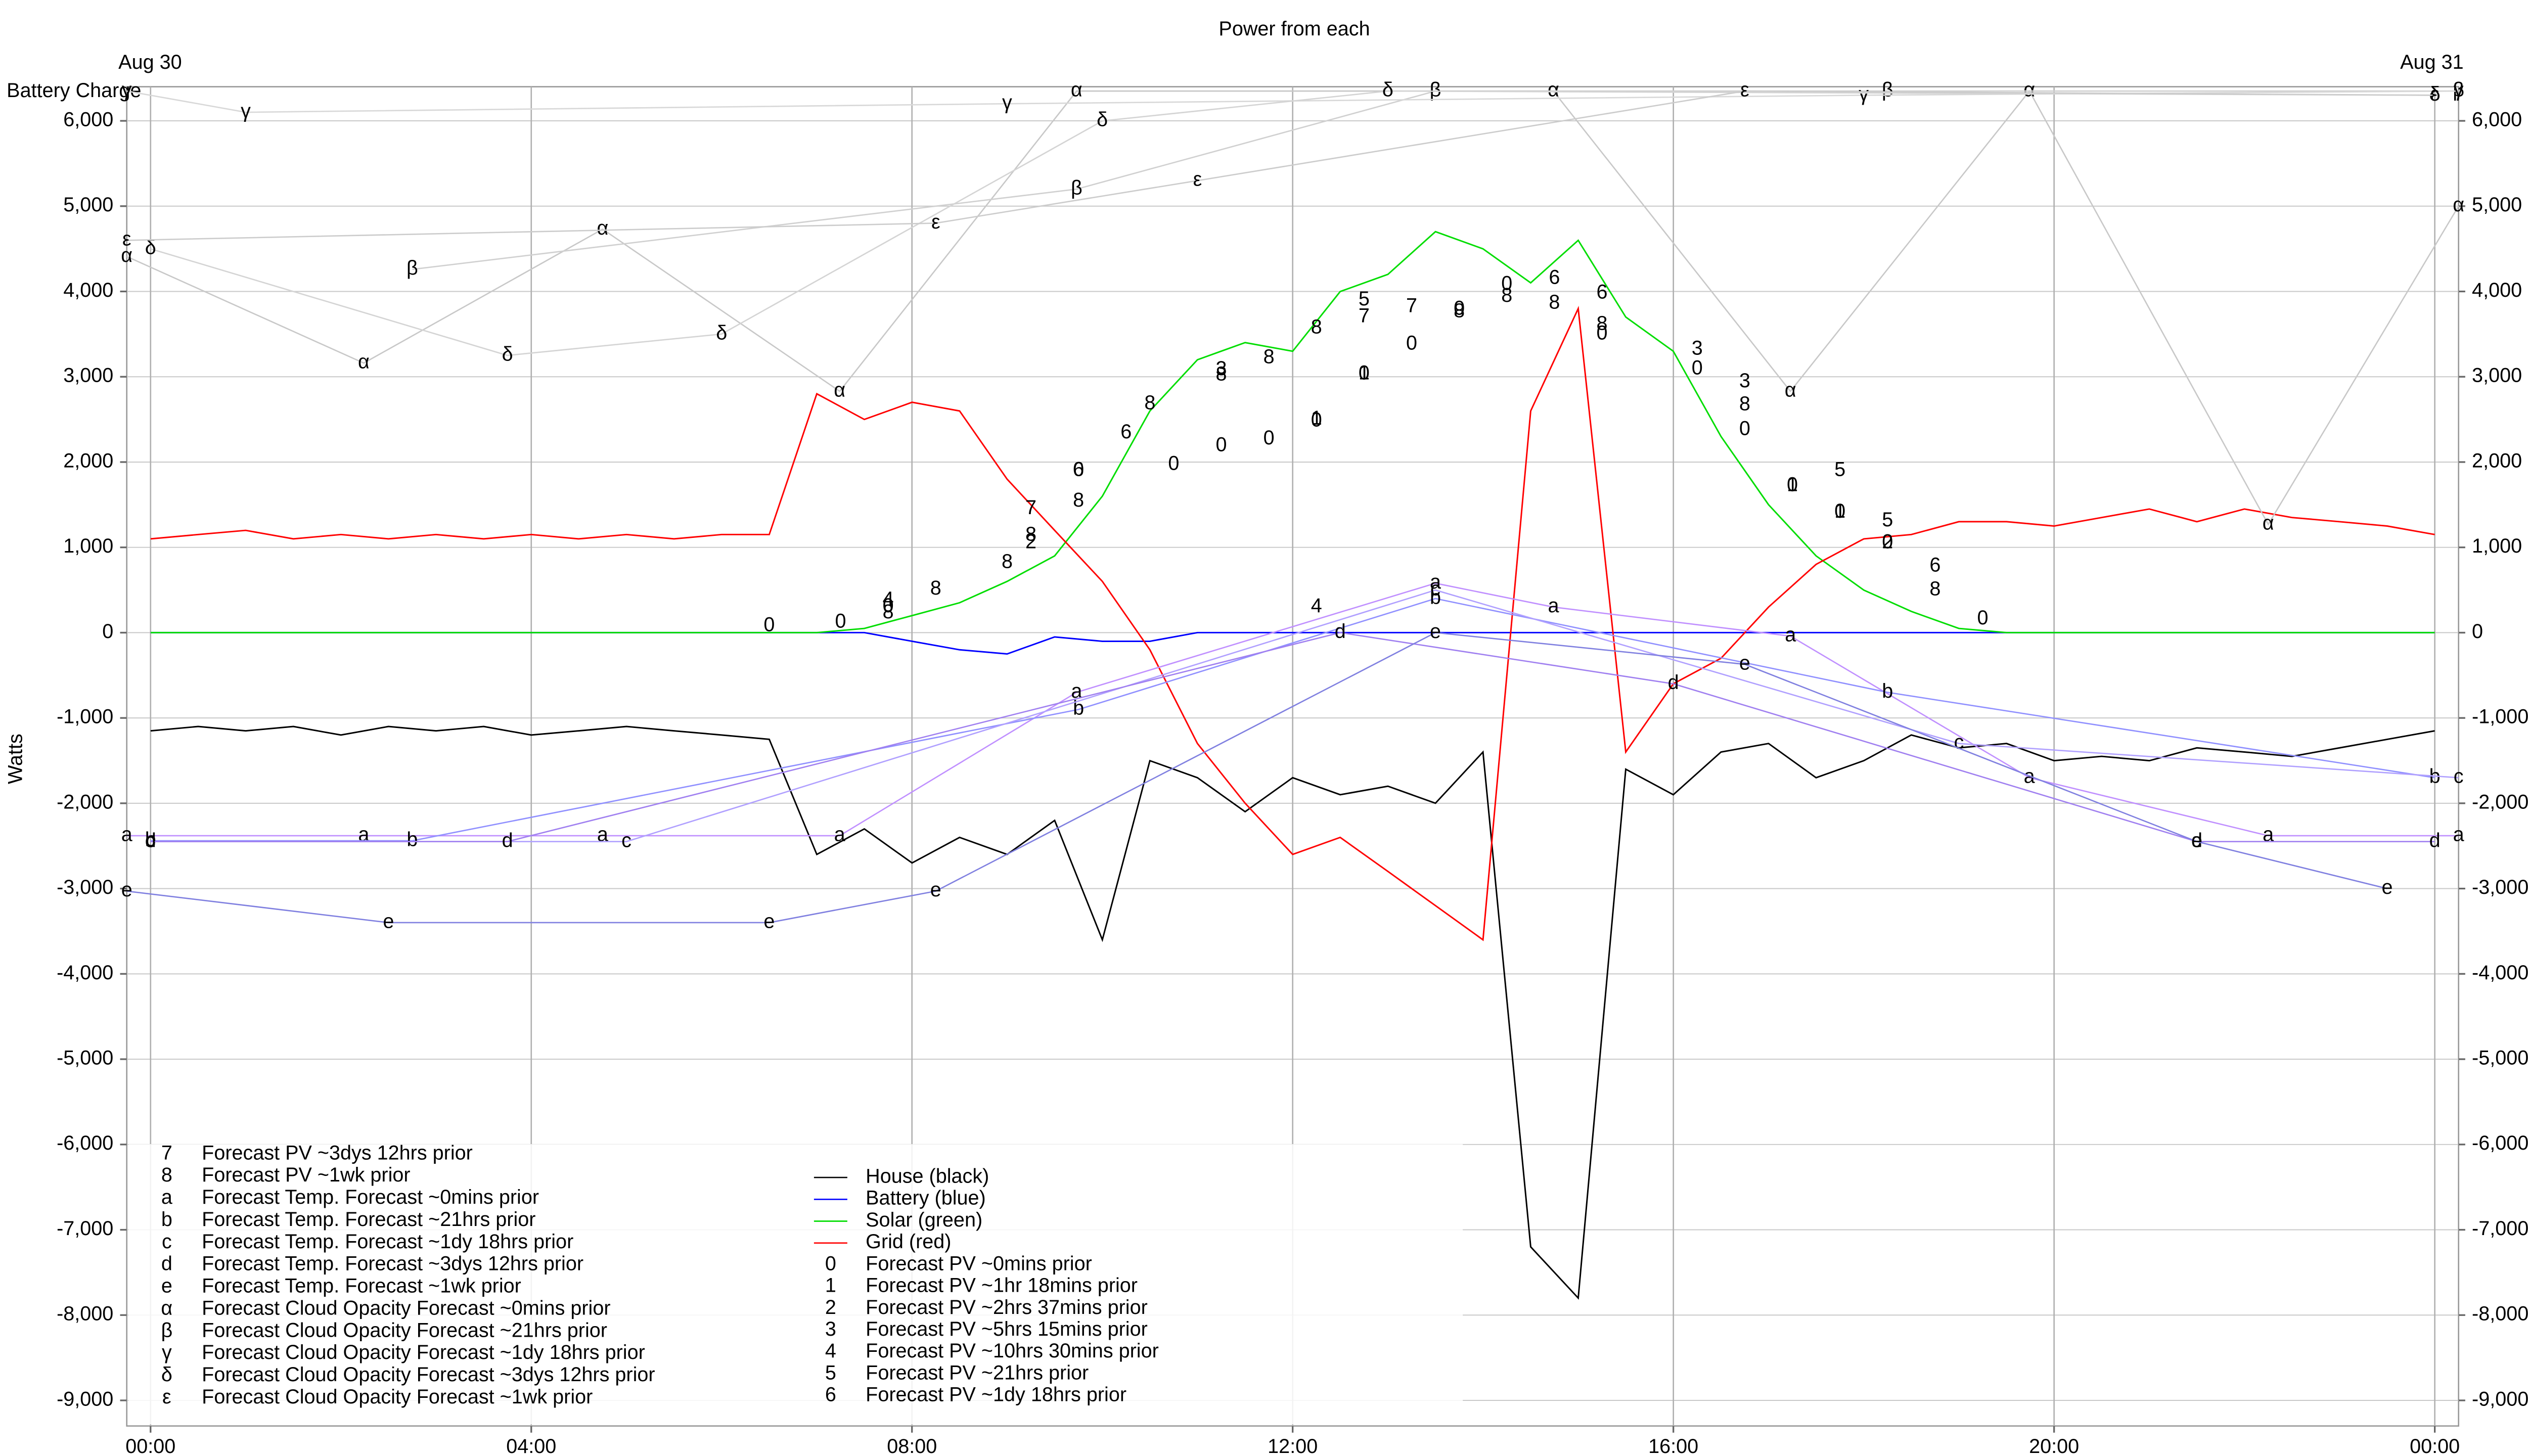 This screenshot has width=2528, height=1456. What do you see at coordinates (924, 1220) in the screenshot?
I see `legend-label: Solar (green)` at bounding box center [924, 1220].